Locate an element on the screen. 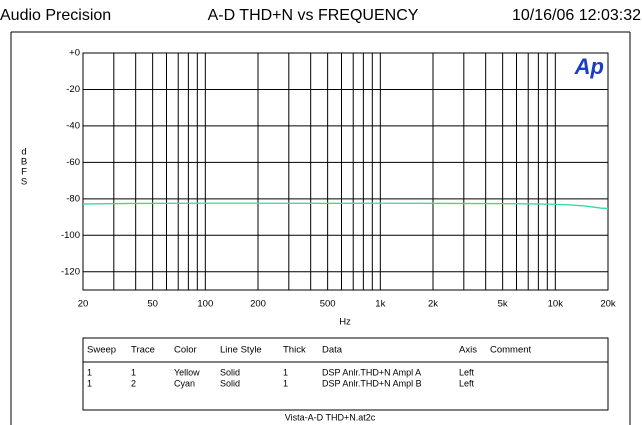 This screenshot has width=642, height=425. legend-box is located at coordinates (345, 374).